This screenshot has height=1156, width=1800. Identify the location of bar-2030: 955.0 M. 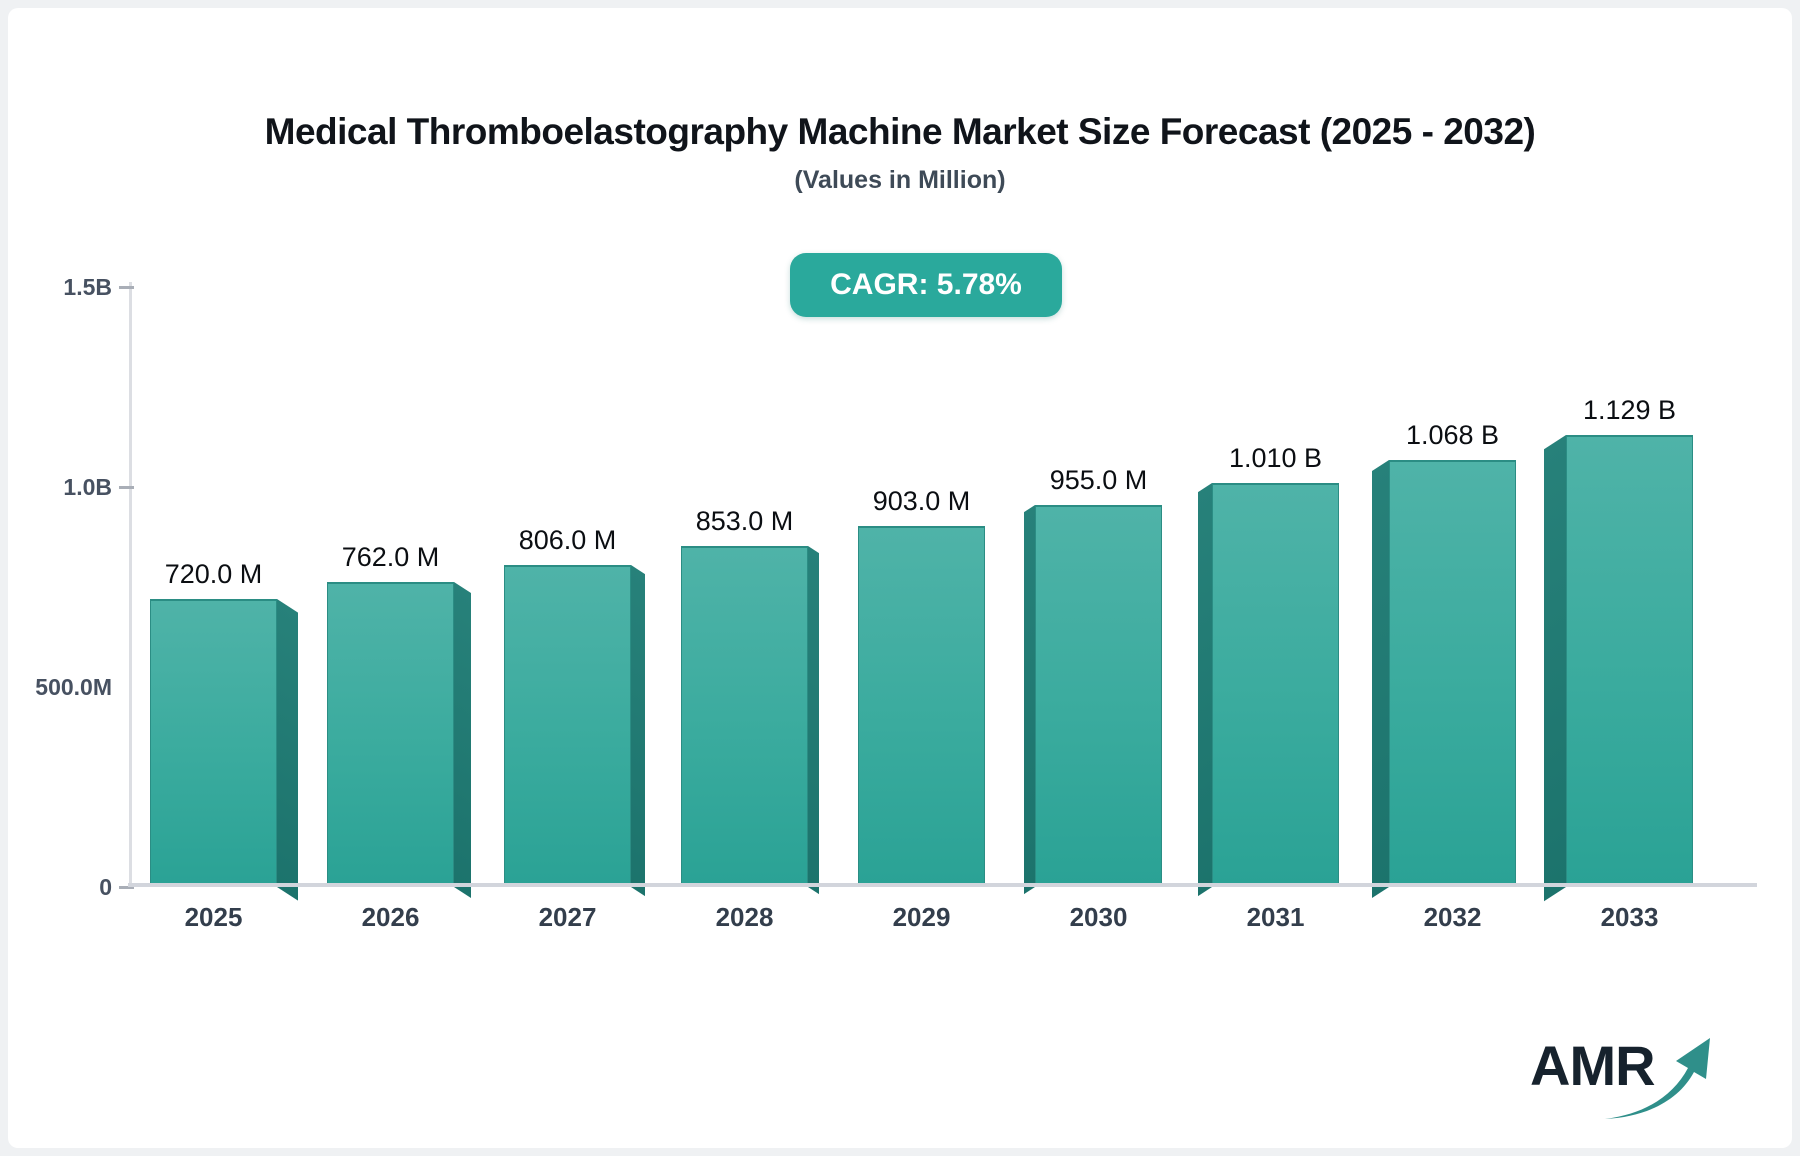
(1093, 680).